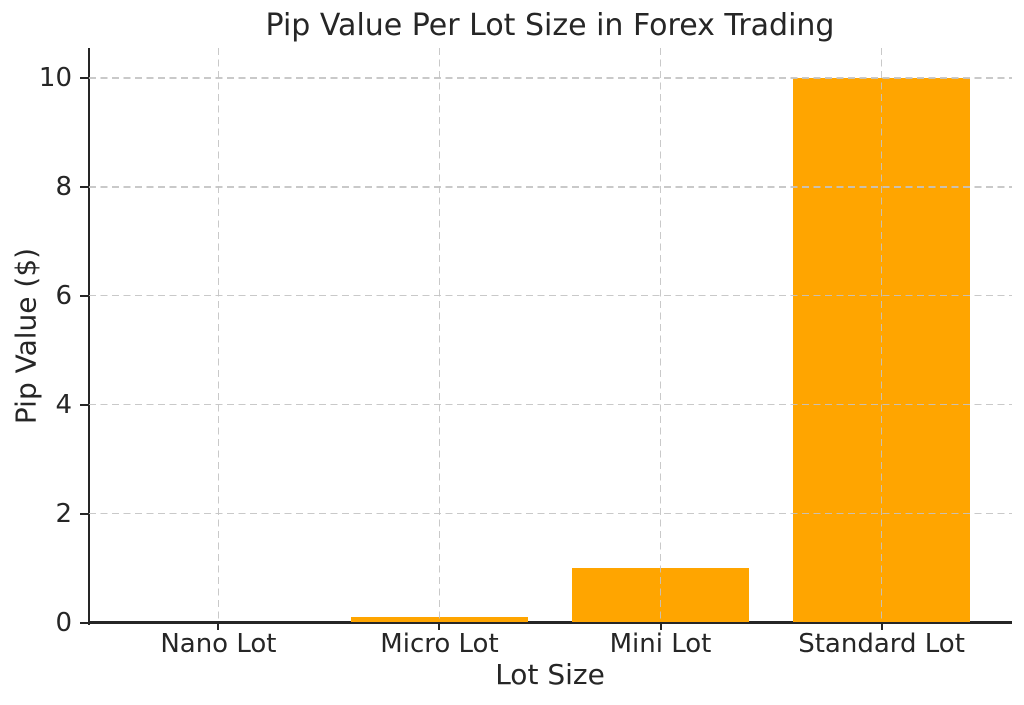 The image size is (1024, 705). Describe the element at coordinates (881, 644) in the screenshot. I see `x-tick-label-standard-lot: Standard Lot` at that location.